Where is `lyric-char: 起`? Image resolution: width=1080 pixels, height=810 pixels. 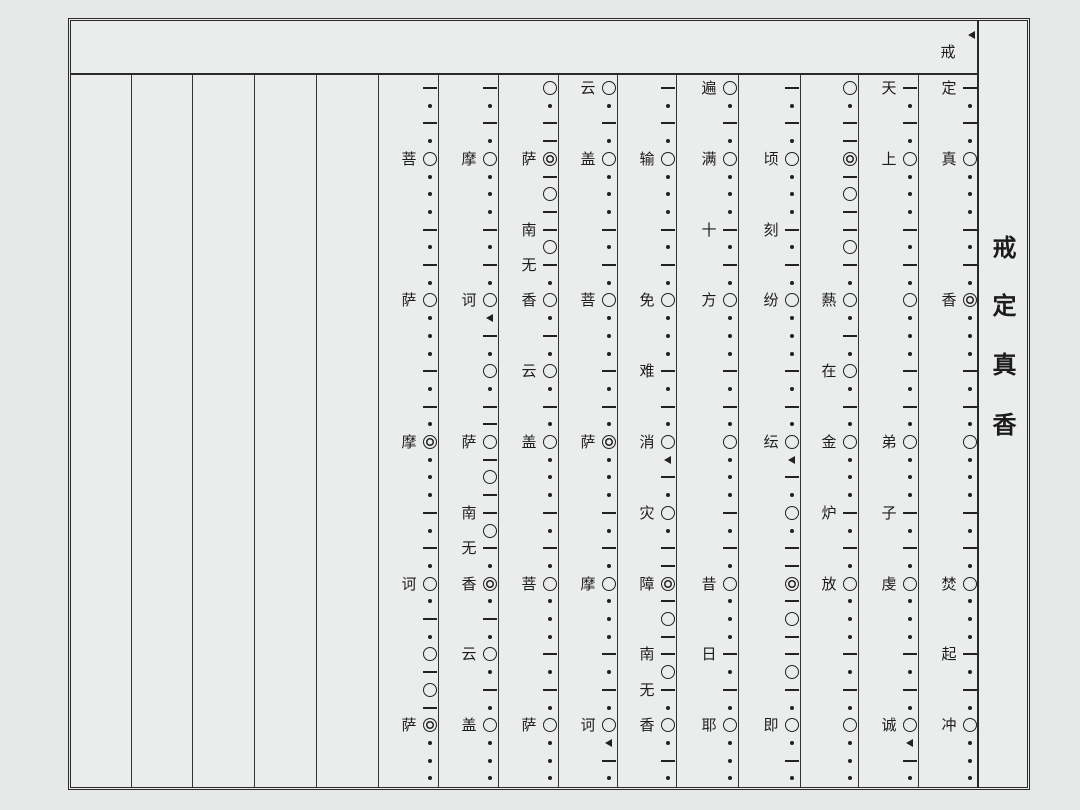
lyric-char: 起 is located at coordinates (949, 654).